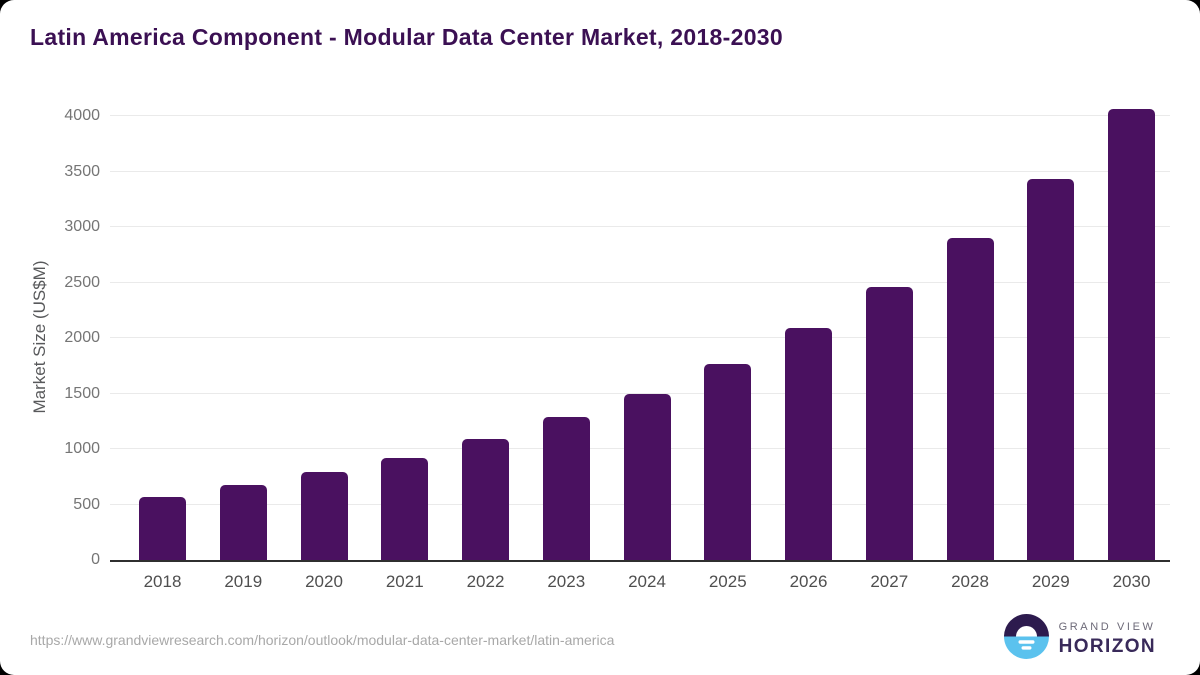 The image size is (1200, 675). What do you see at coordinates (1050, 581) in the screenshot?
I see `x-label-2029: 2029` at bounding box center [1050, 581].